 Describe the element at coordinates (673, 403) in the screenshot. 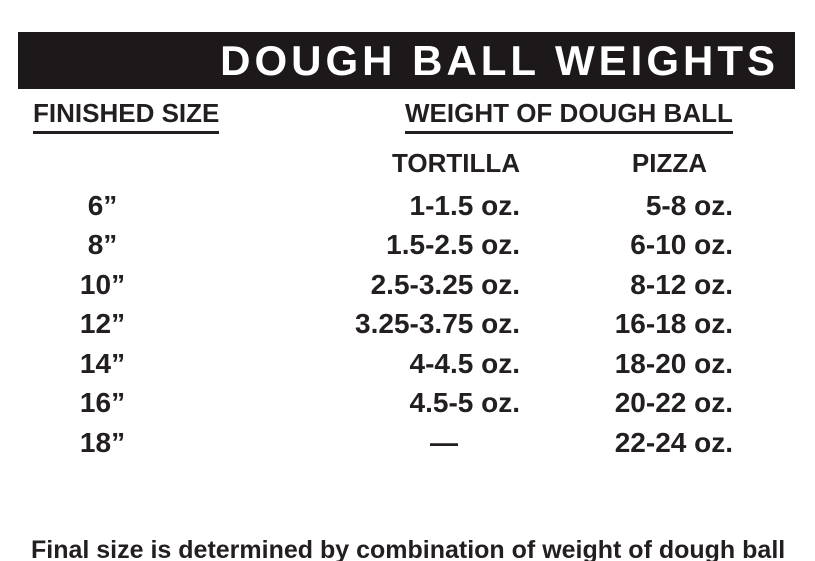

I see `pizza-cell: 20-22 oz.` at that location.